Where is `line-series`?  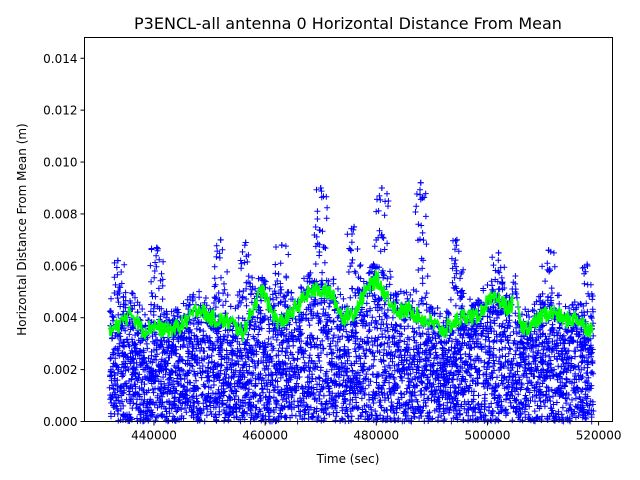 line-series is located at coordinates (351, 305).